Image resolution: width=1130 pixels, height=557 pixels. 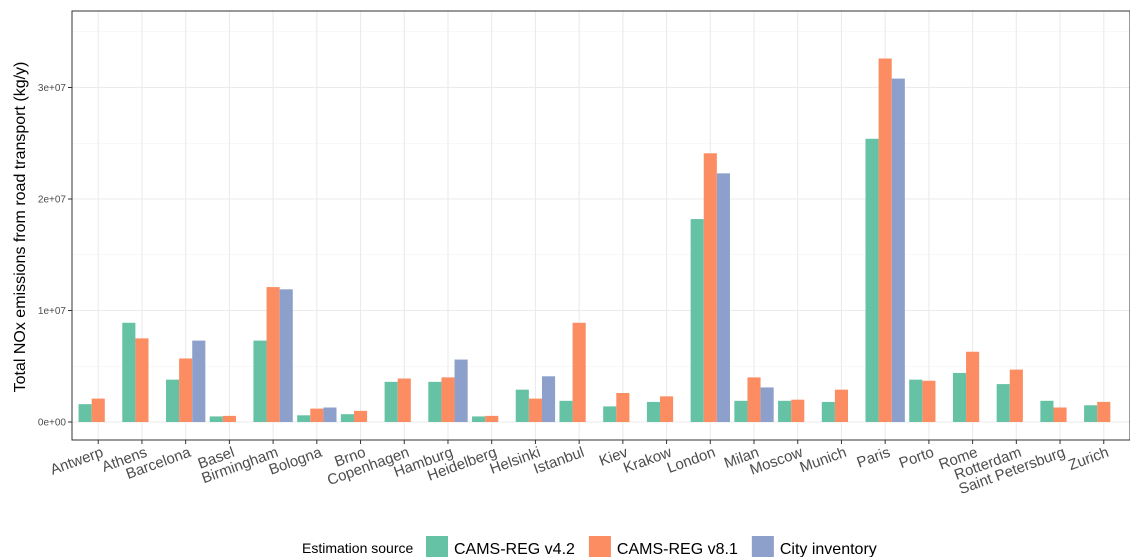 What do you see at coordinates (52, 200) in the screenshot?
I see `y-tick-label: 2e+07` at bounding box center [52, 200].